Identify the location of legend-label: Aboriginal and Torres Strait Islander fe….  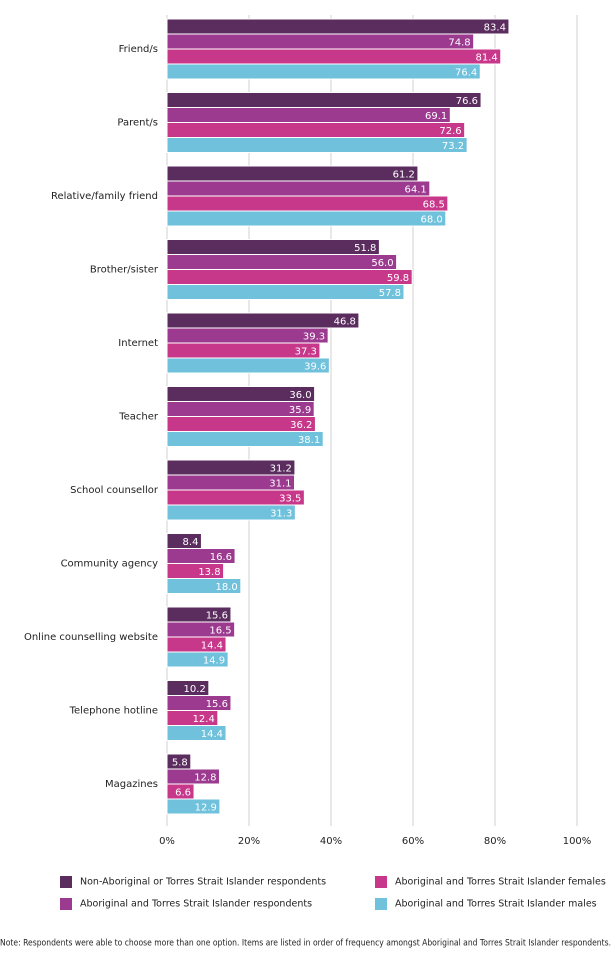
(500, 882).